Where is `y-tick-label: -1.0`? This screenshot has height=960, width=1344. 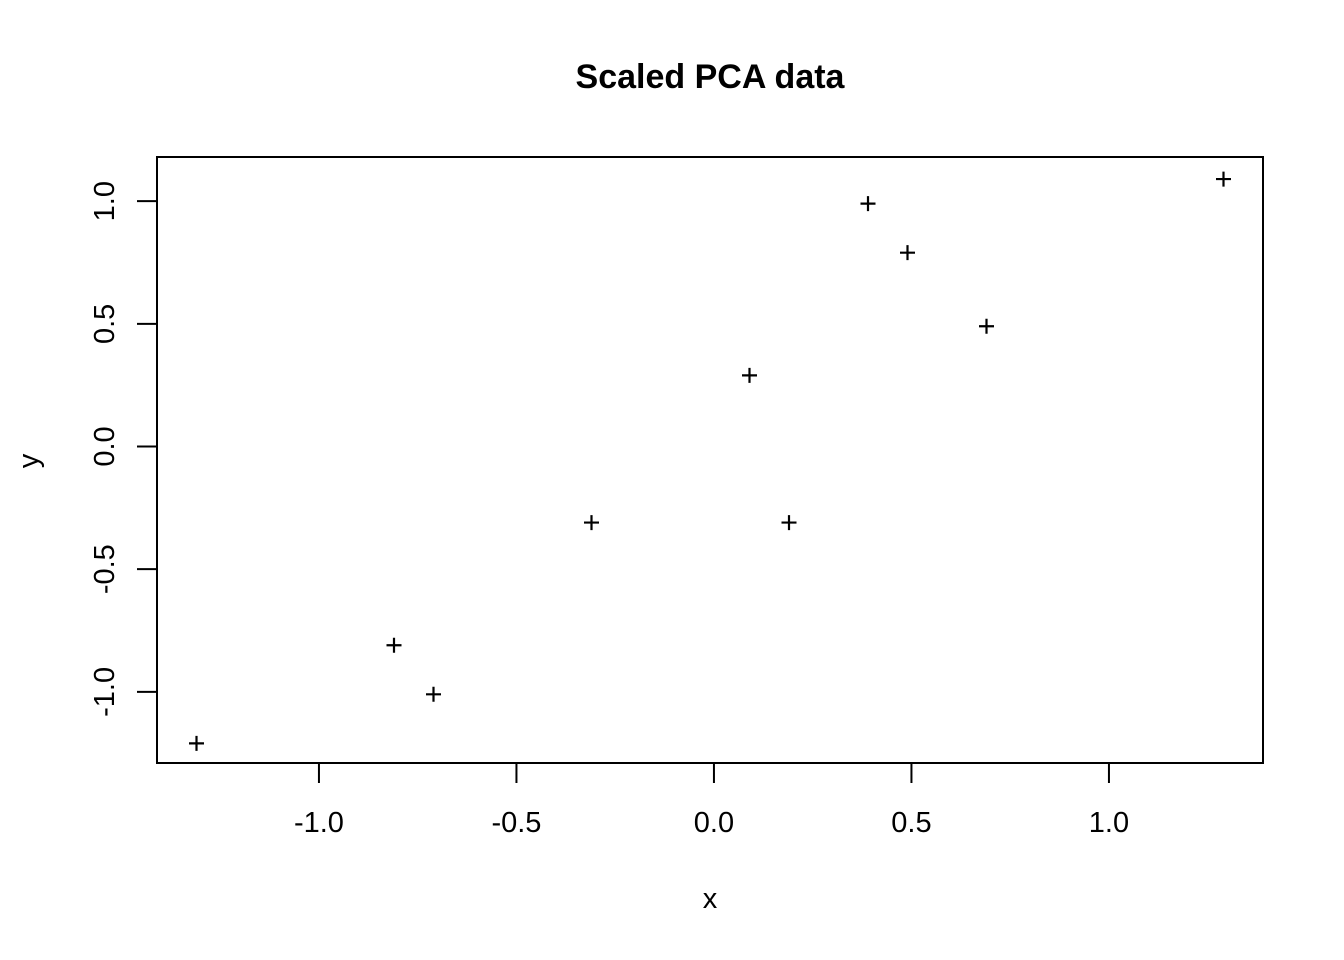 y-tick-label: -1.0 is located at coordinates (105, 692).